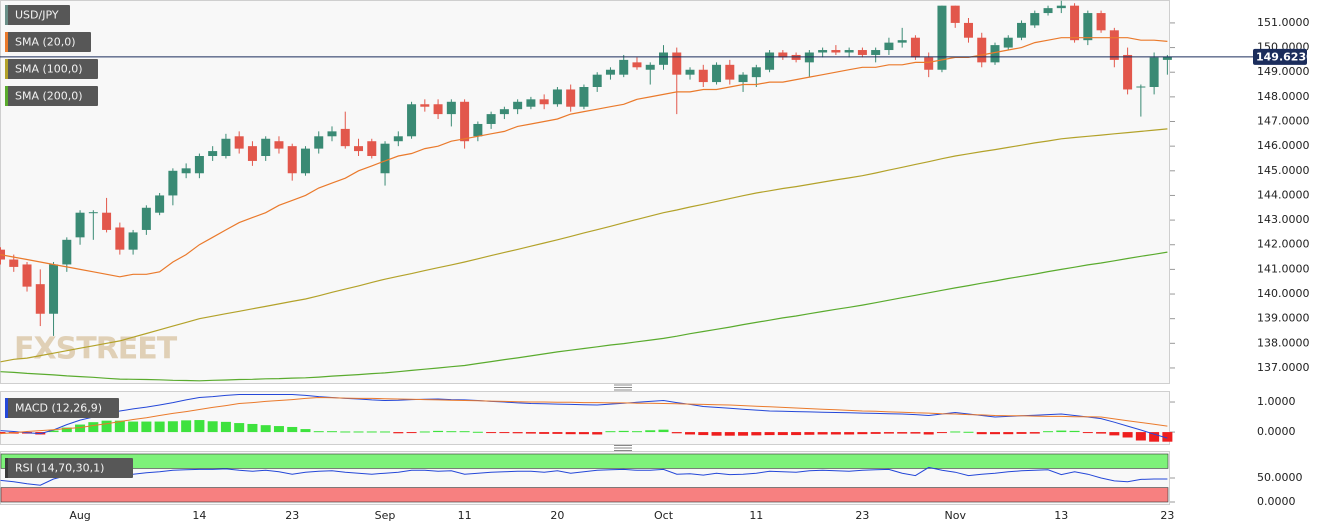  Describe the element at coordinates (1283, 244) in the screenshot. I see `y-tick-label: 142.0000` at that location.